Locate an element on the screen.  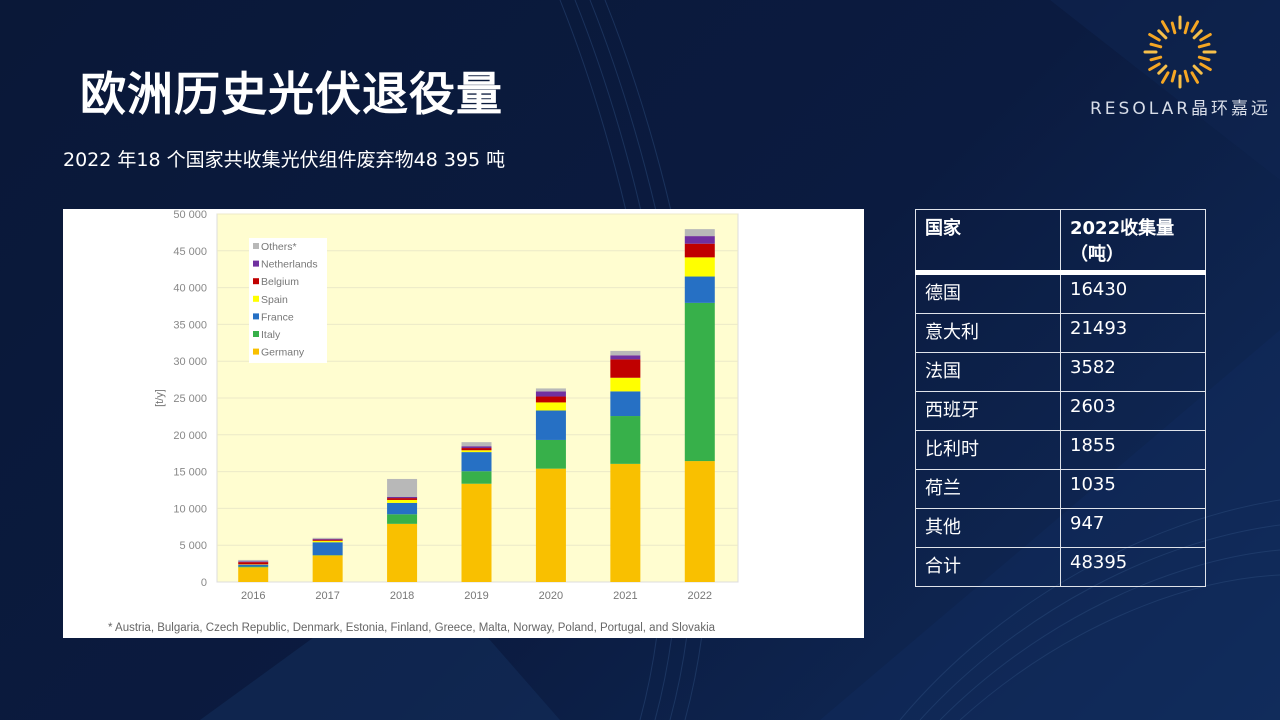
bar-segment-belgium-2021 is located at coordinates (625, 368).